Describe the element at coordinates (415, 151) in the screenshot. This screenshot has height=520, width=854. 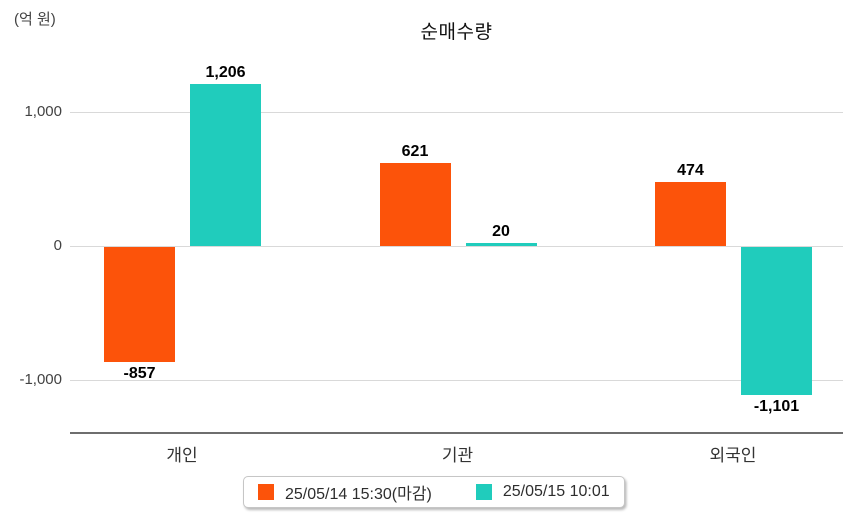
I see `bar-value-label: 621` at that location.